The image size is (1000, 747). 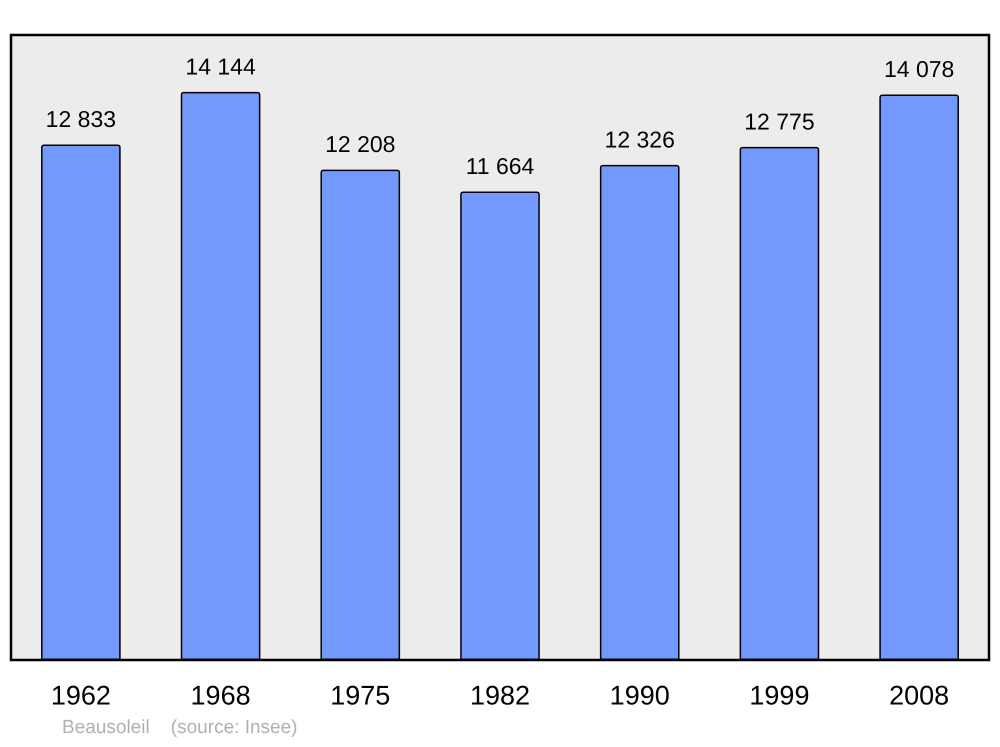 I want to click on data-label: 14 144, so click(x=220, y=66).